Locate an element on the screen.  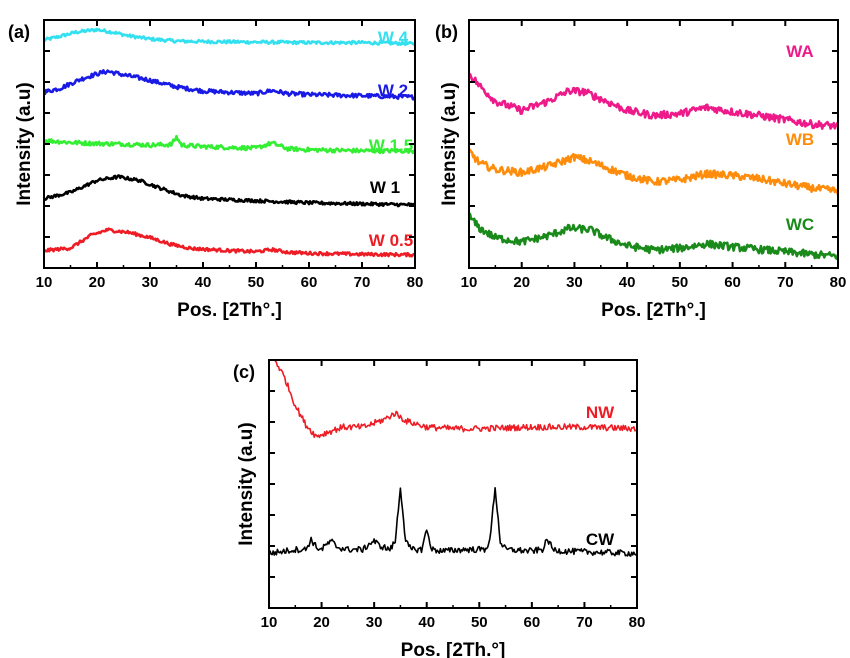
series-line-nw is located at coordinates (455, 399).